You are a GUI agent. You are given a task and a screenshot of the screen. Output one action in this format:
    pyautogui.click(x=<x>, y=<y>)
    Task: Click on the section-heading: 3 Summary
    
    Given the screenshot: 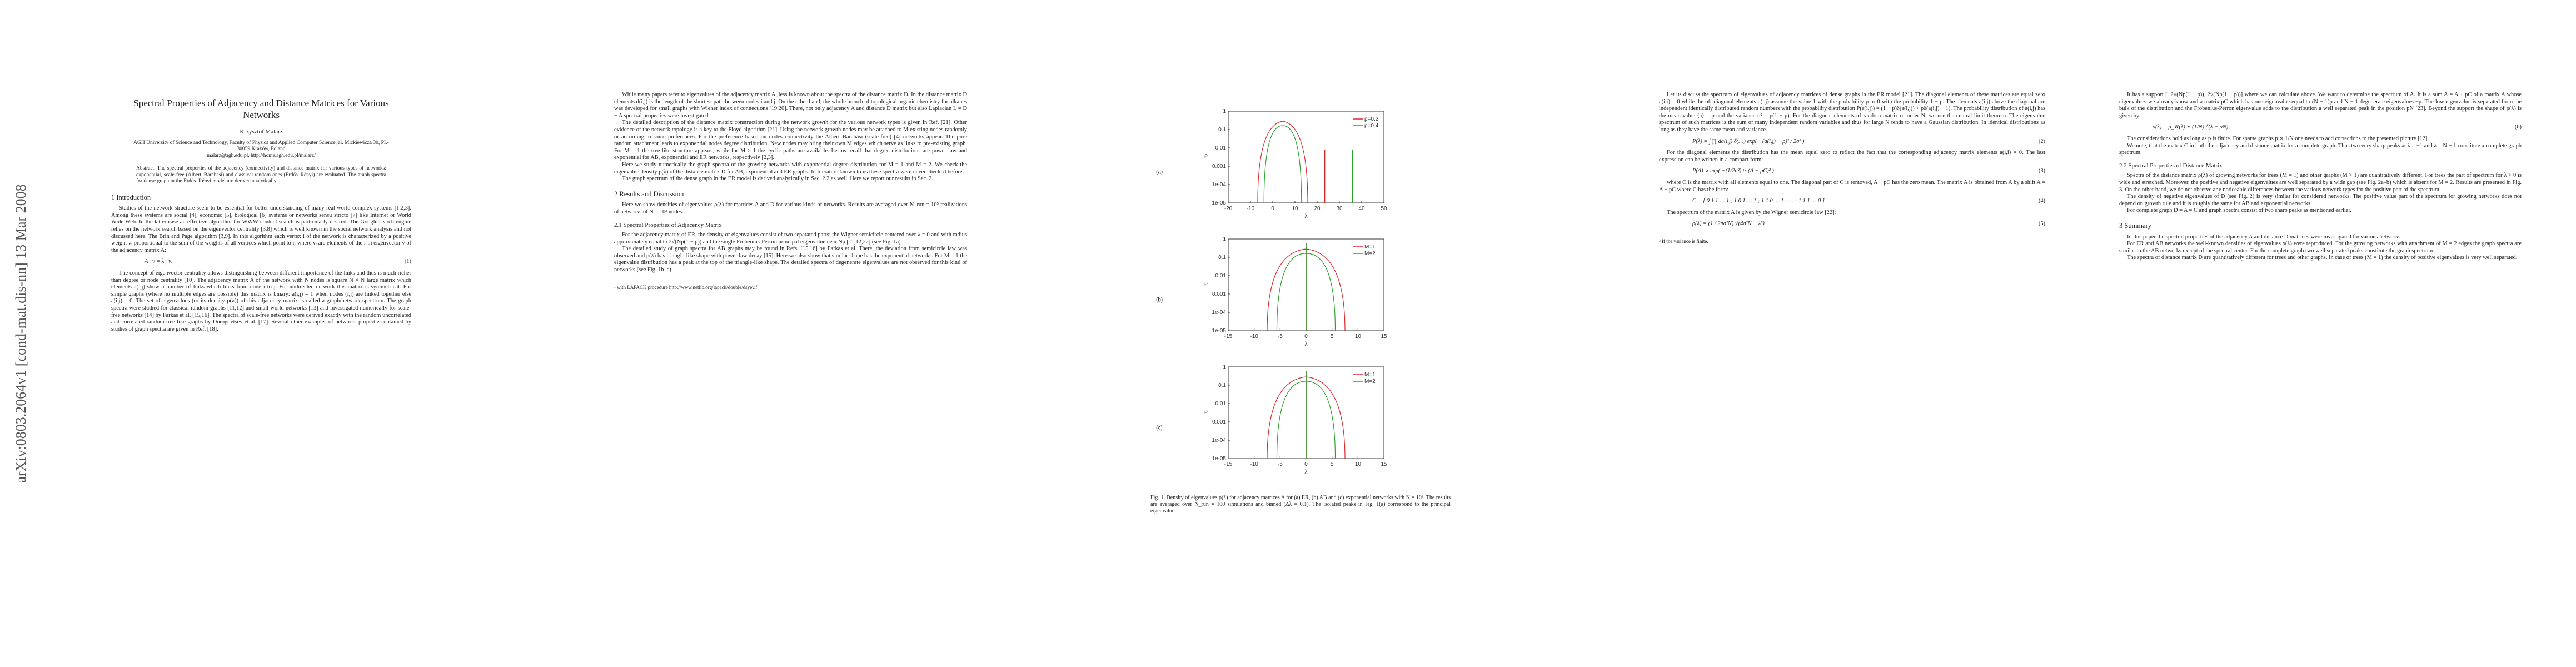 What is the action you would take?
    pyautogui.click(x=2135, y=225)
    